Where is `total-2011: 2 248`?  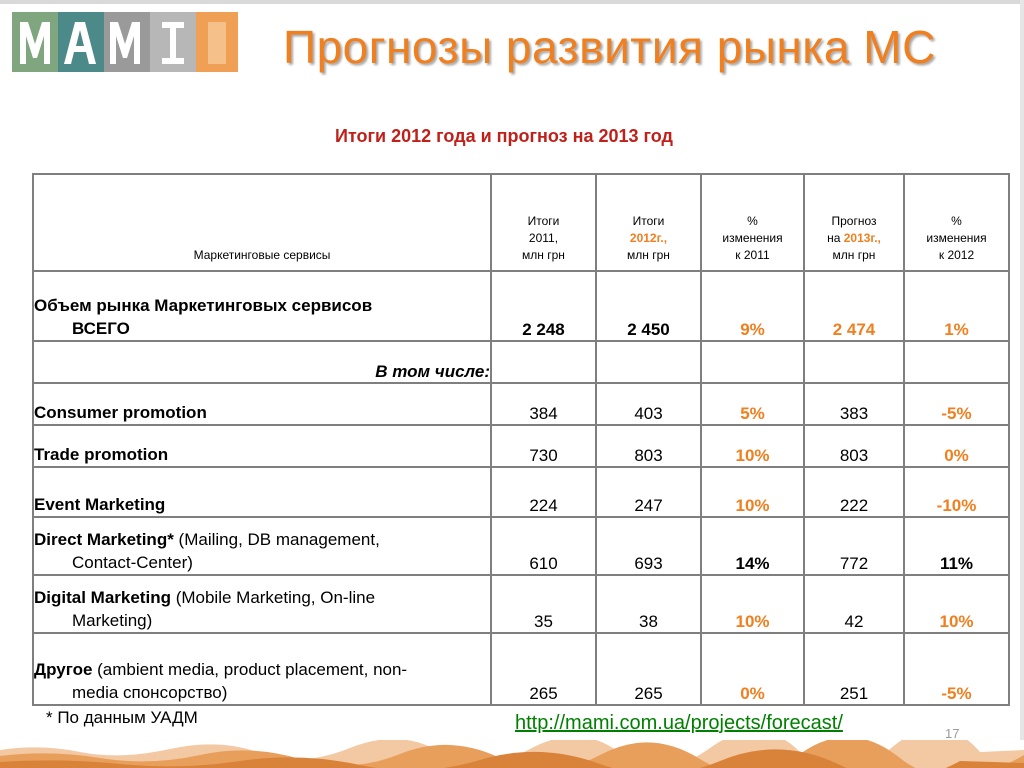 total-2011: 2 248 is located at coordinates (543, 306).